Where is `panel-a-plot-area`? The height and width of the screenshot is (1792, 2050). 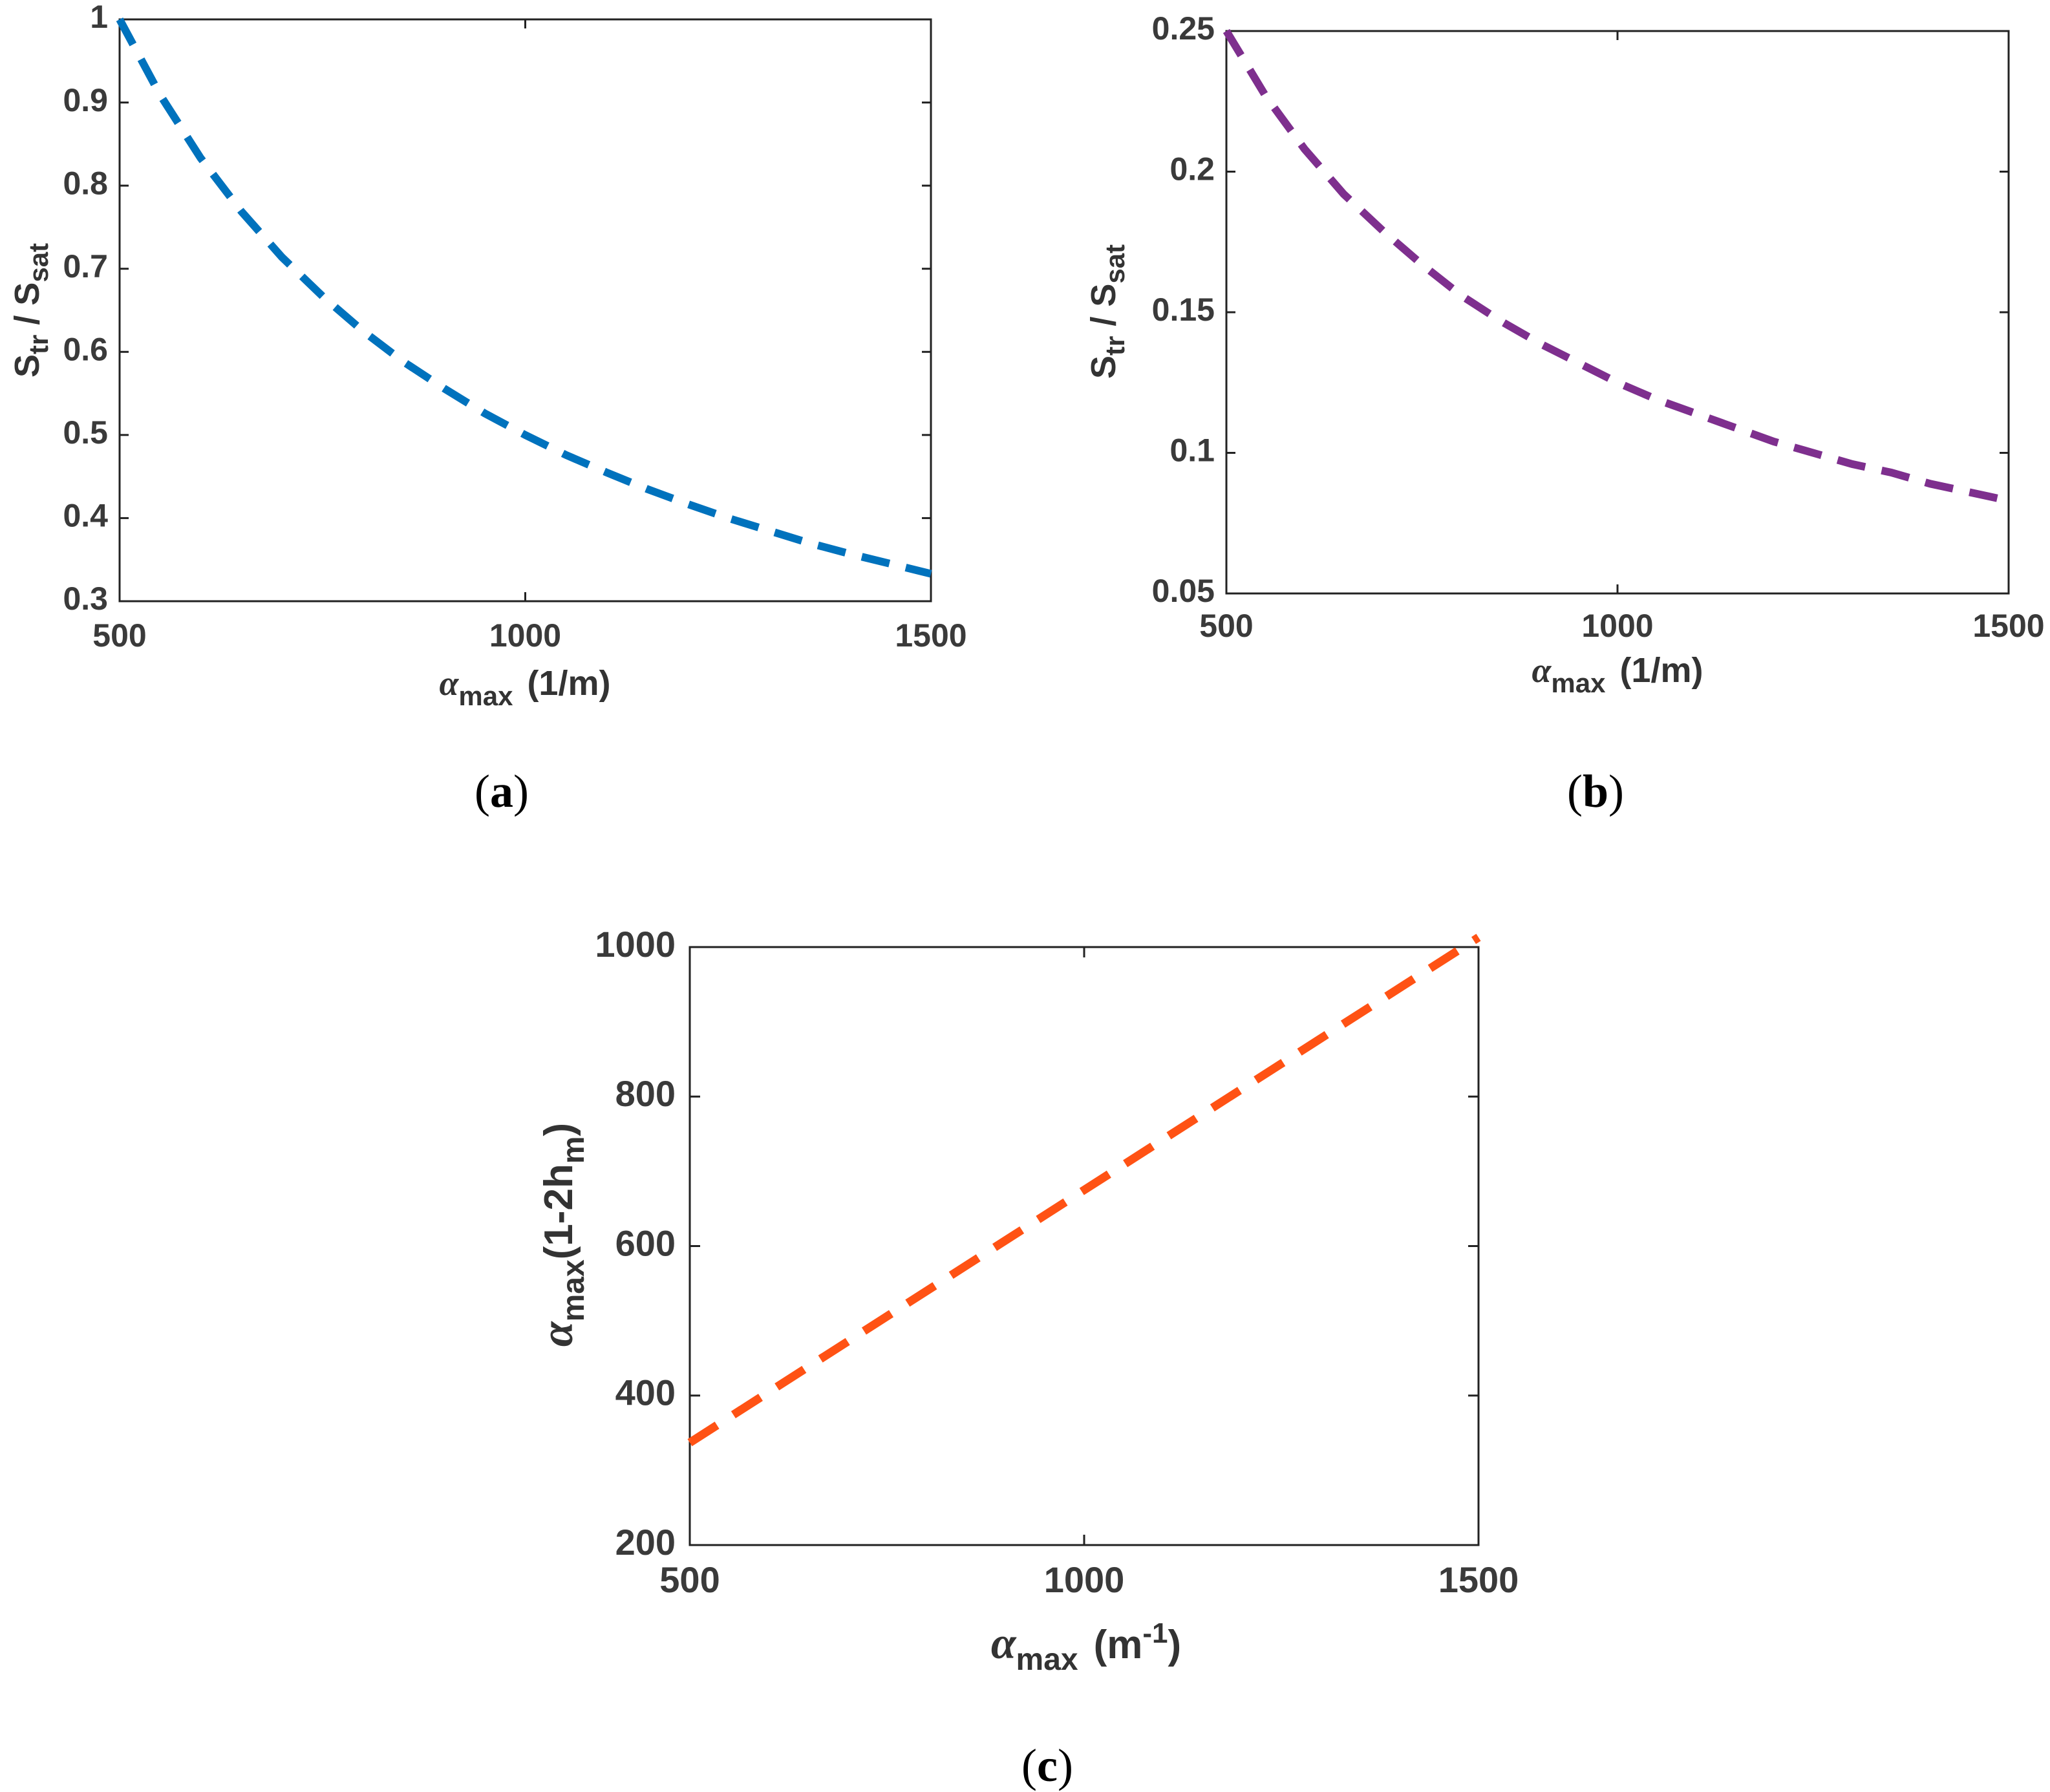 panel-a-plot-area is located at coordinates (525, 310).